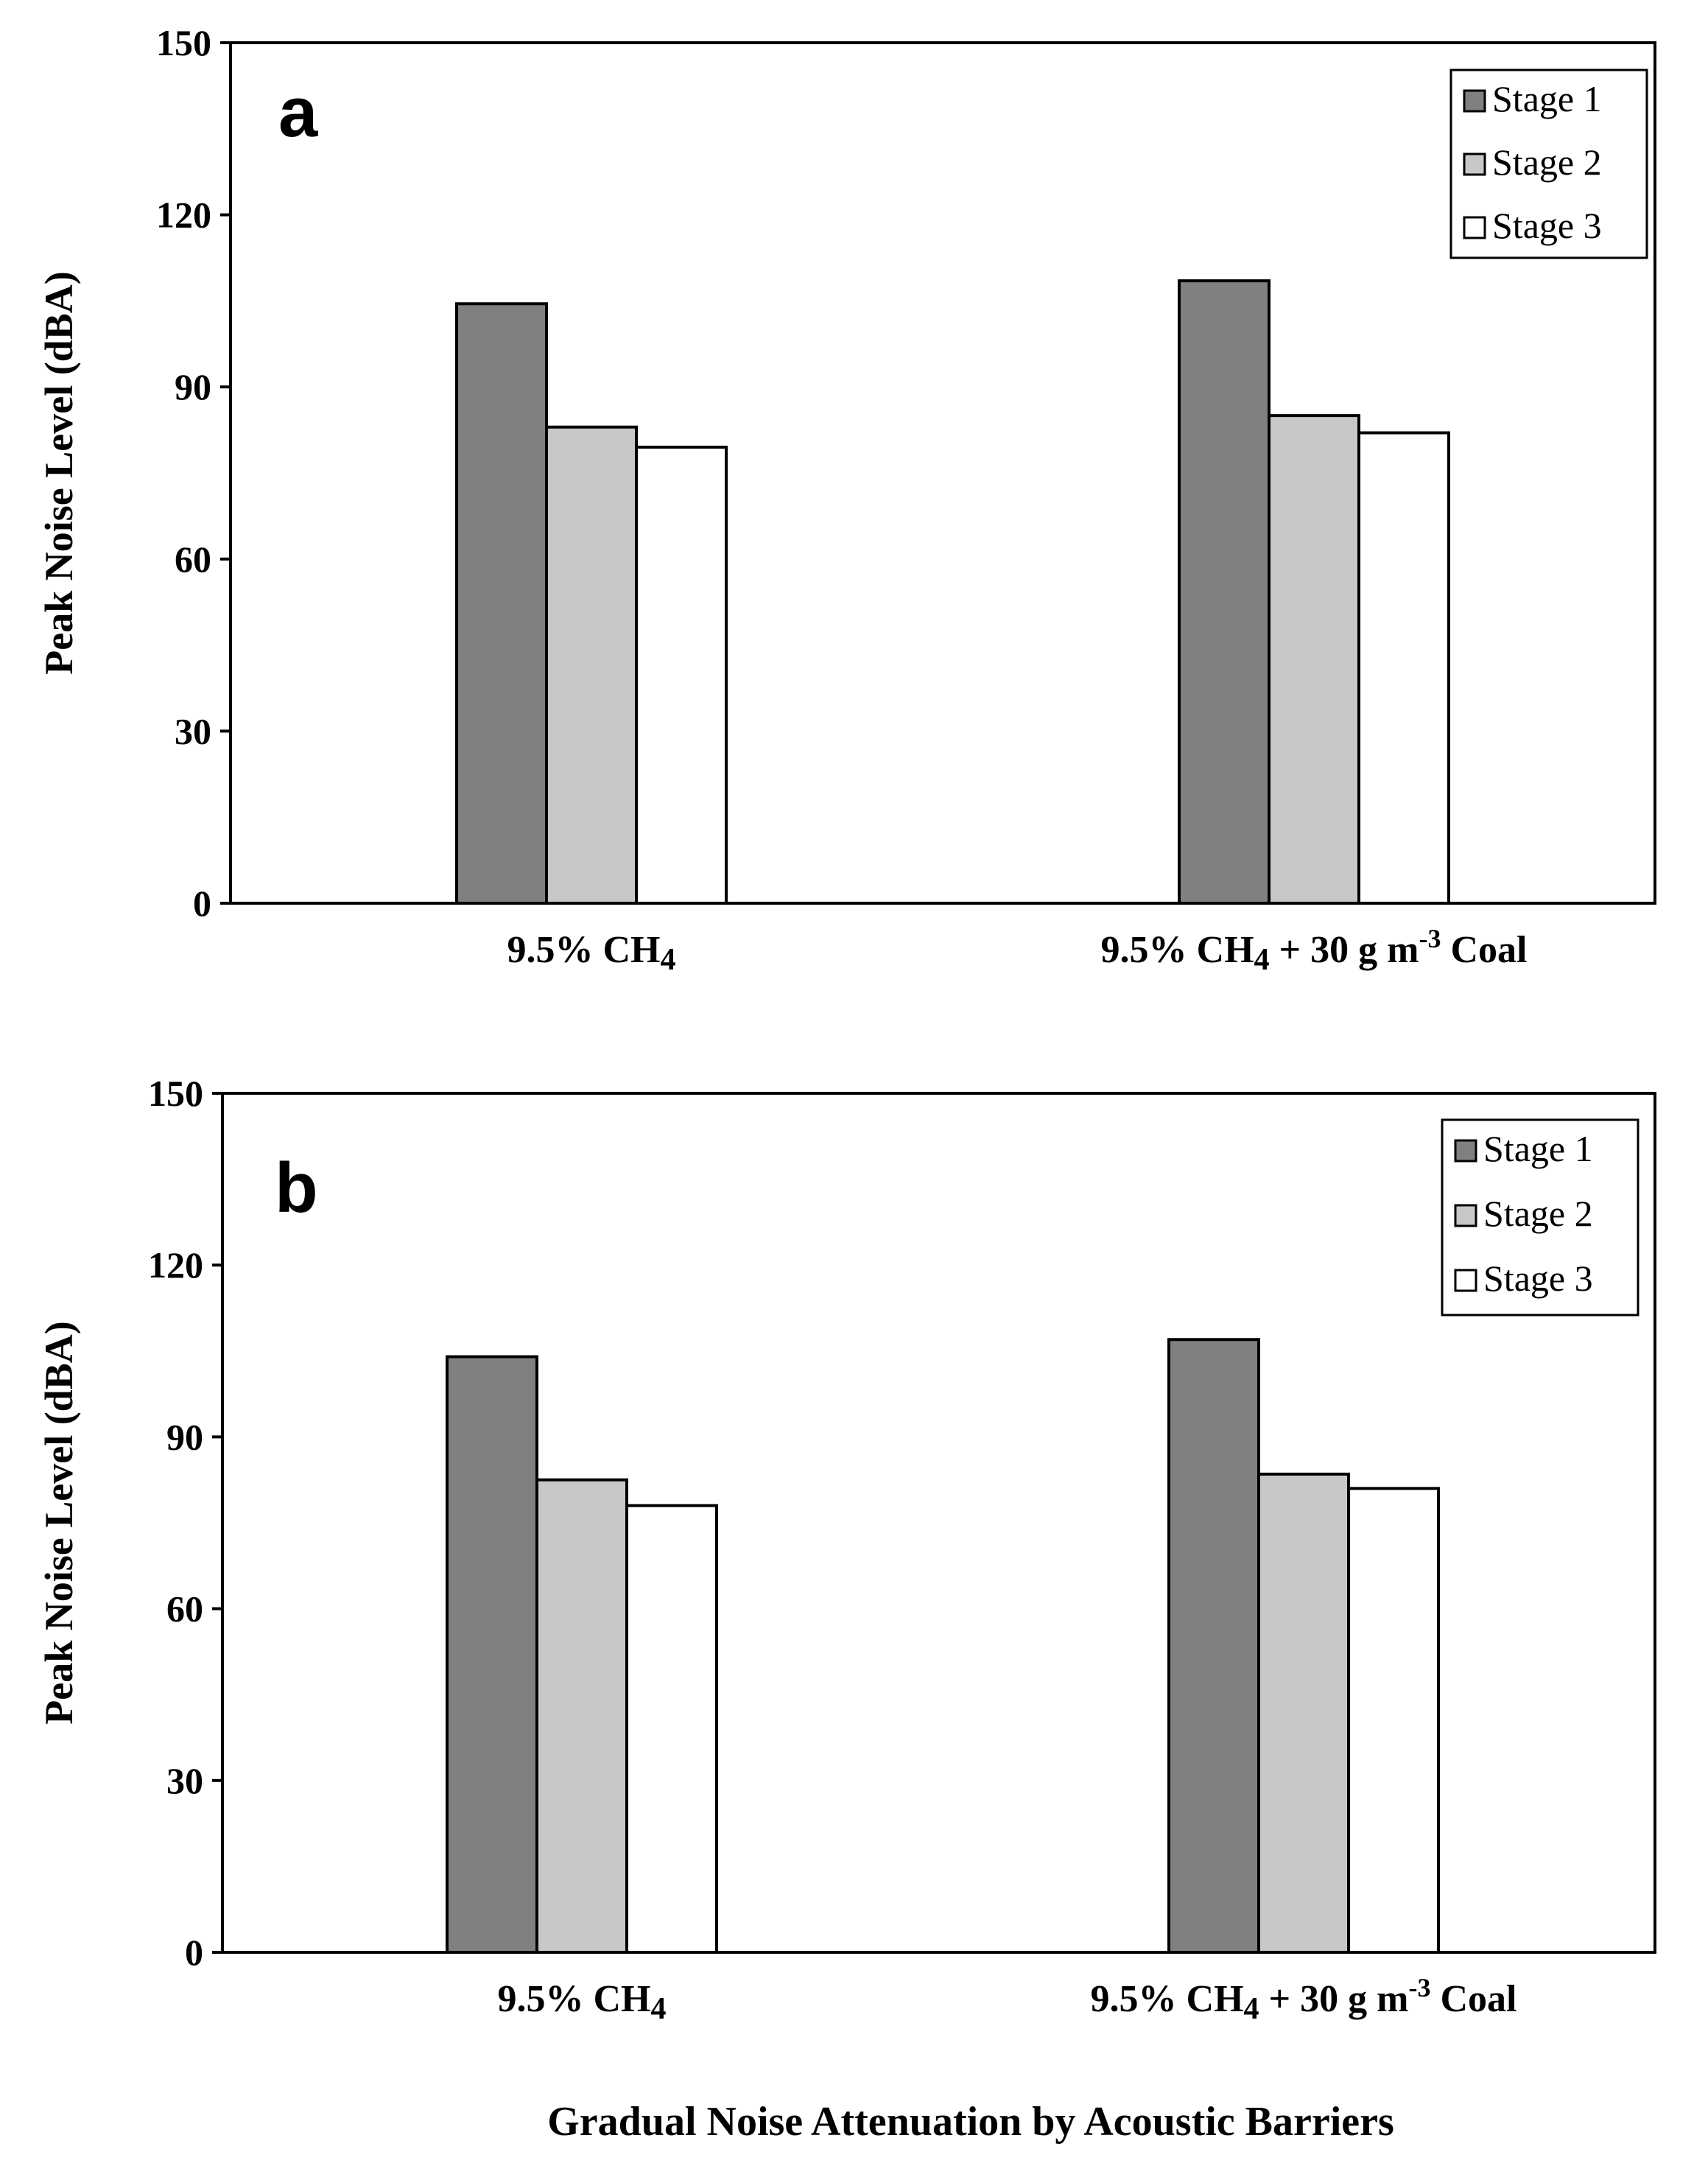 The height and width of the screenshot is (2177, 1708). What do you see at coordinates (296, 1188) in the screenshot?
I see `panel-label: b` at bounding box center [296, 1188].